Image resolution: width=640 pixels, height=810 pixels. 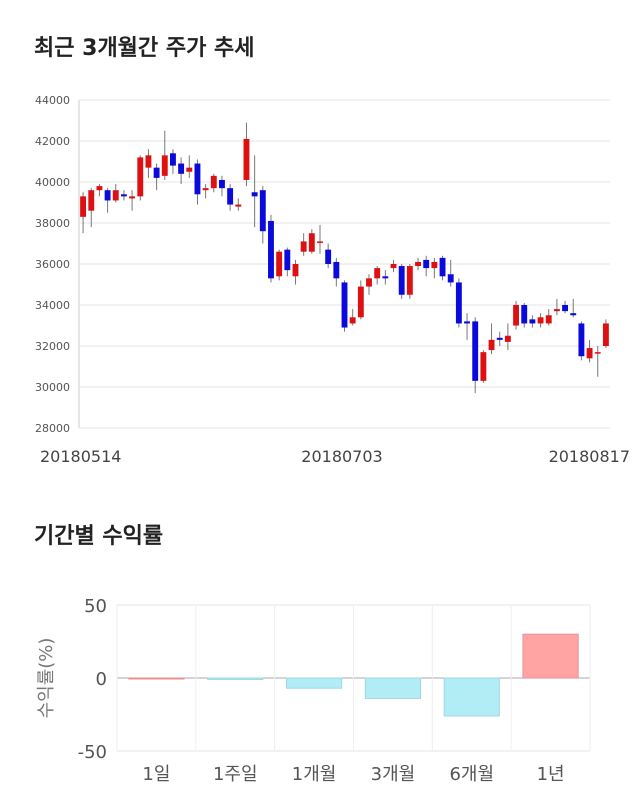 I want to click on y-axis-title: 수익률(%), so click(x=46, y=678).